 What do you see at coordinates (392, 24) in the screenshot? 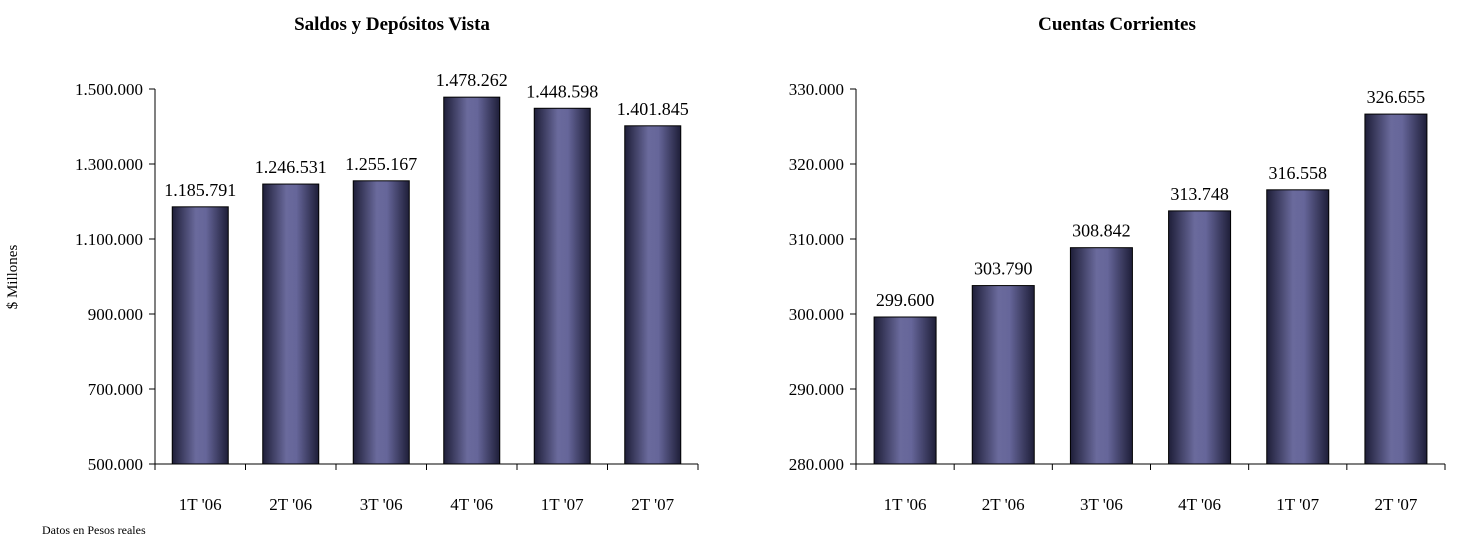
I see `chart-title: Saldos y Depósitos Vista` at bounding box center [392, 24].